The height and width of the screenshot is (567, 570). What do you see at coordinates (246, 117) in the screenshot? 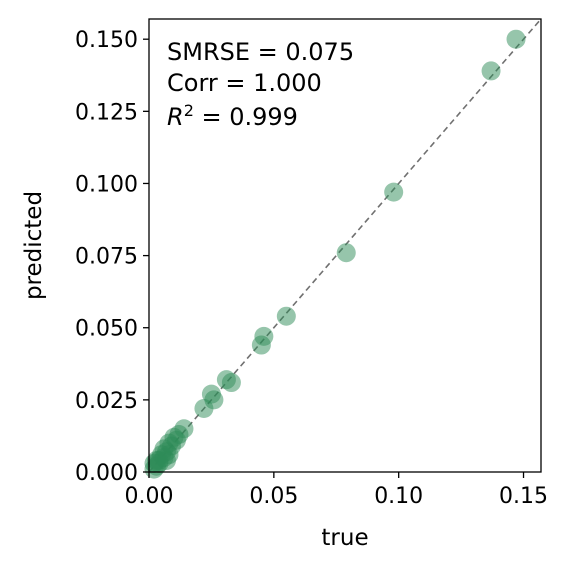
I see `r2-value: = 0.999` at bounding box center [246, 117].